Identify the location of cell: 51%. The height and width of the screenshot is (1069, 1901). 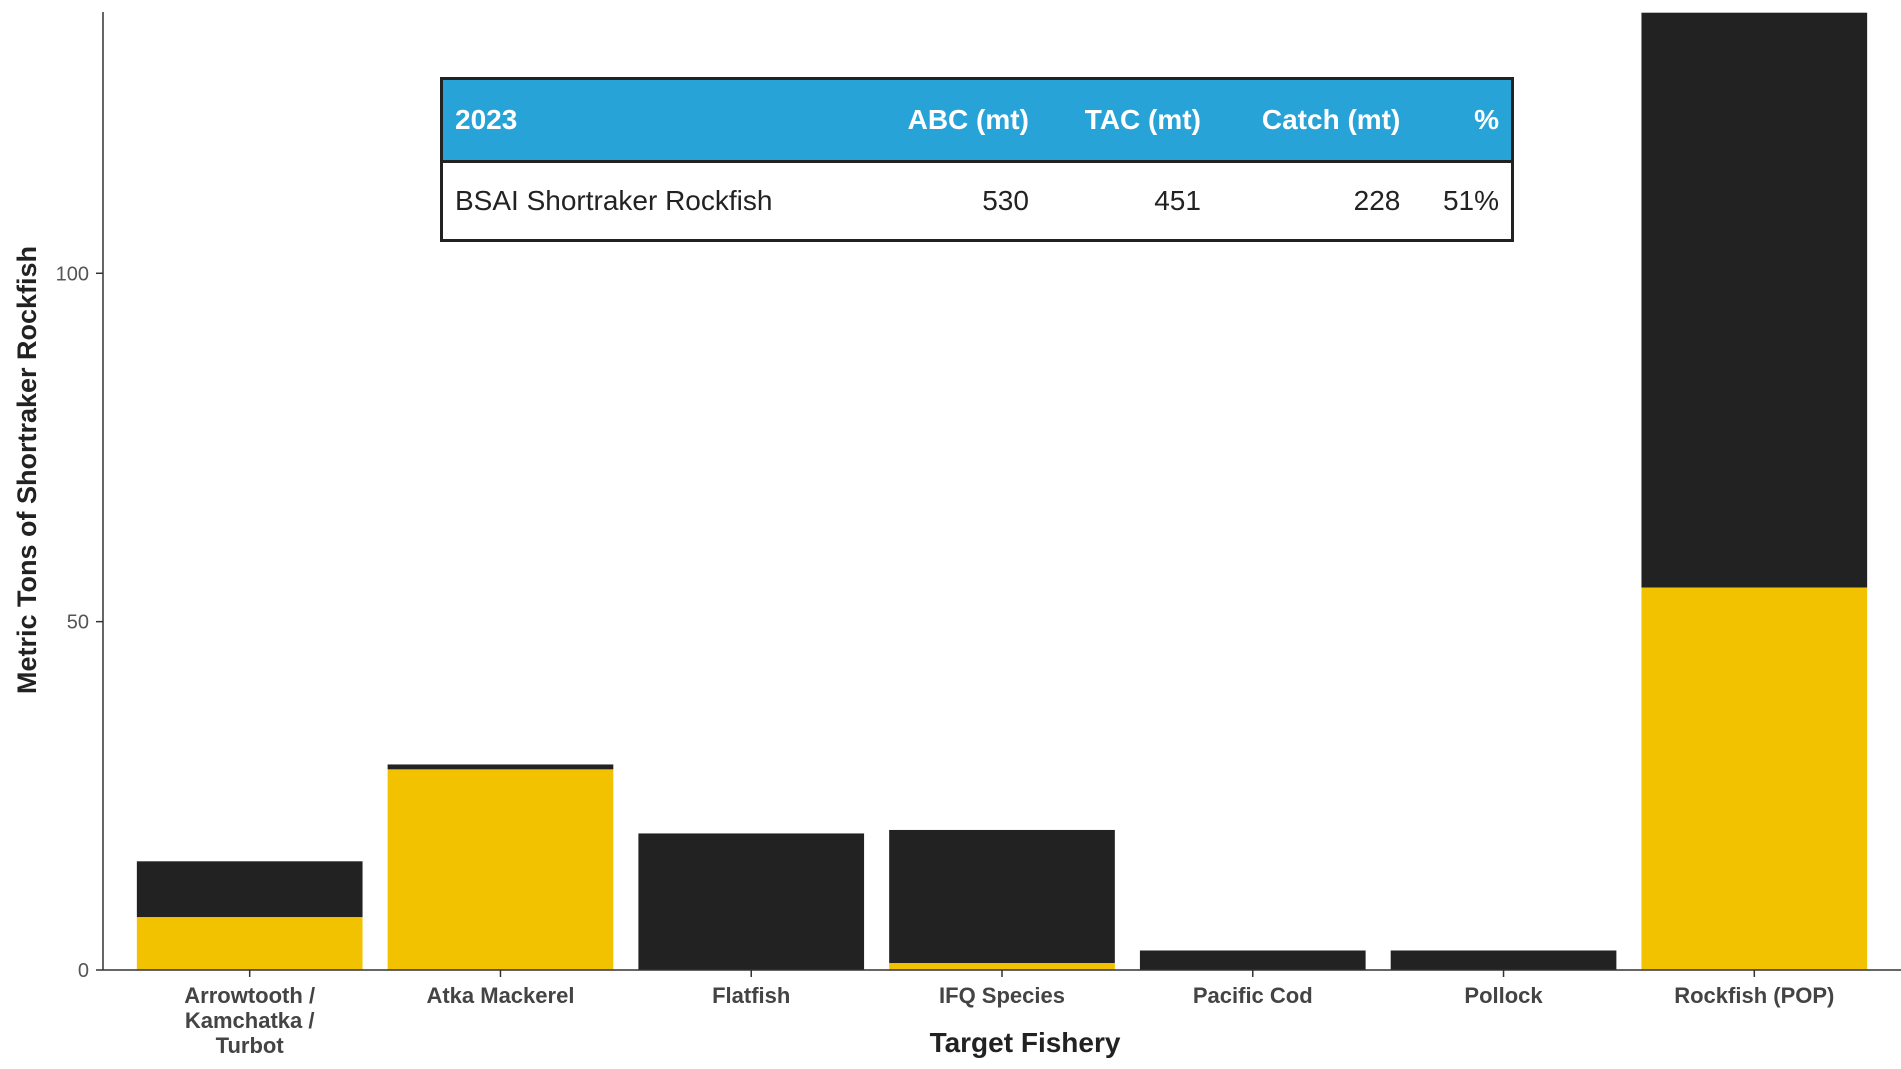
(1470, 200).